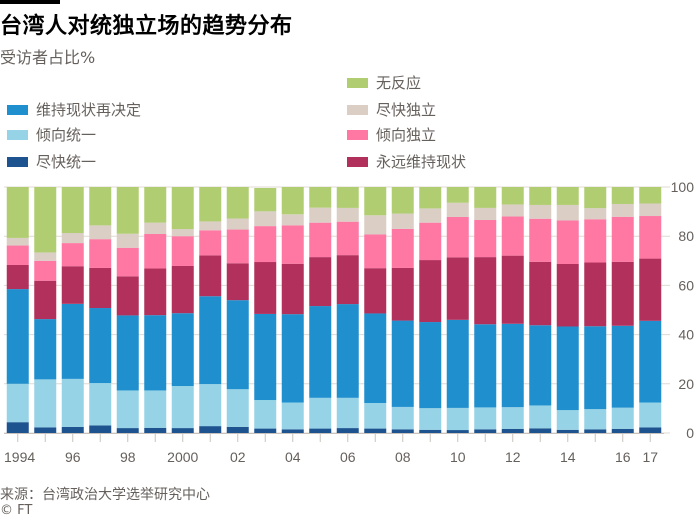  What do you see at coordinates (686, 335) in the screenshot?
I see `y-tick-label: 40` at bounding box center [686, 335].